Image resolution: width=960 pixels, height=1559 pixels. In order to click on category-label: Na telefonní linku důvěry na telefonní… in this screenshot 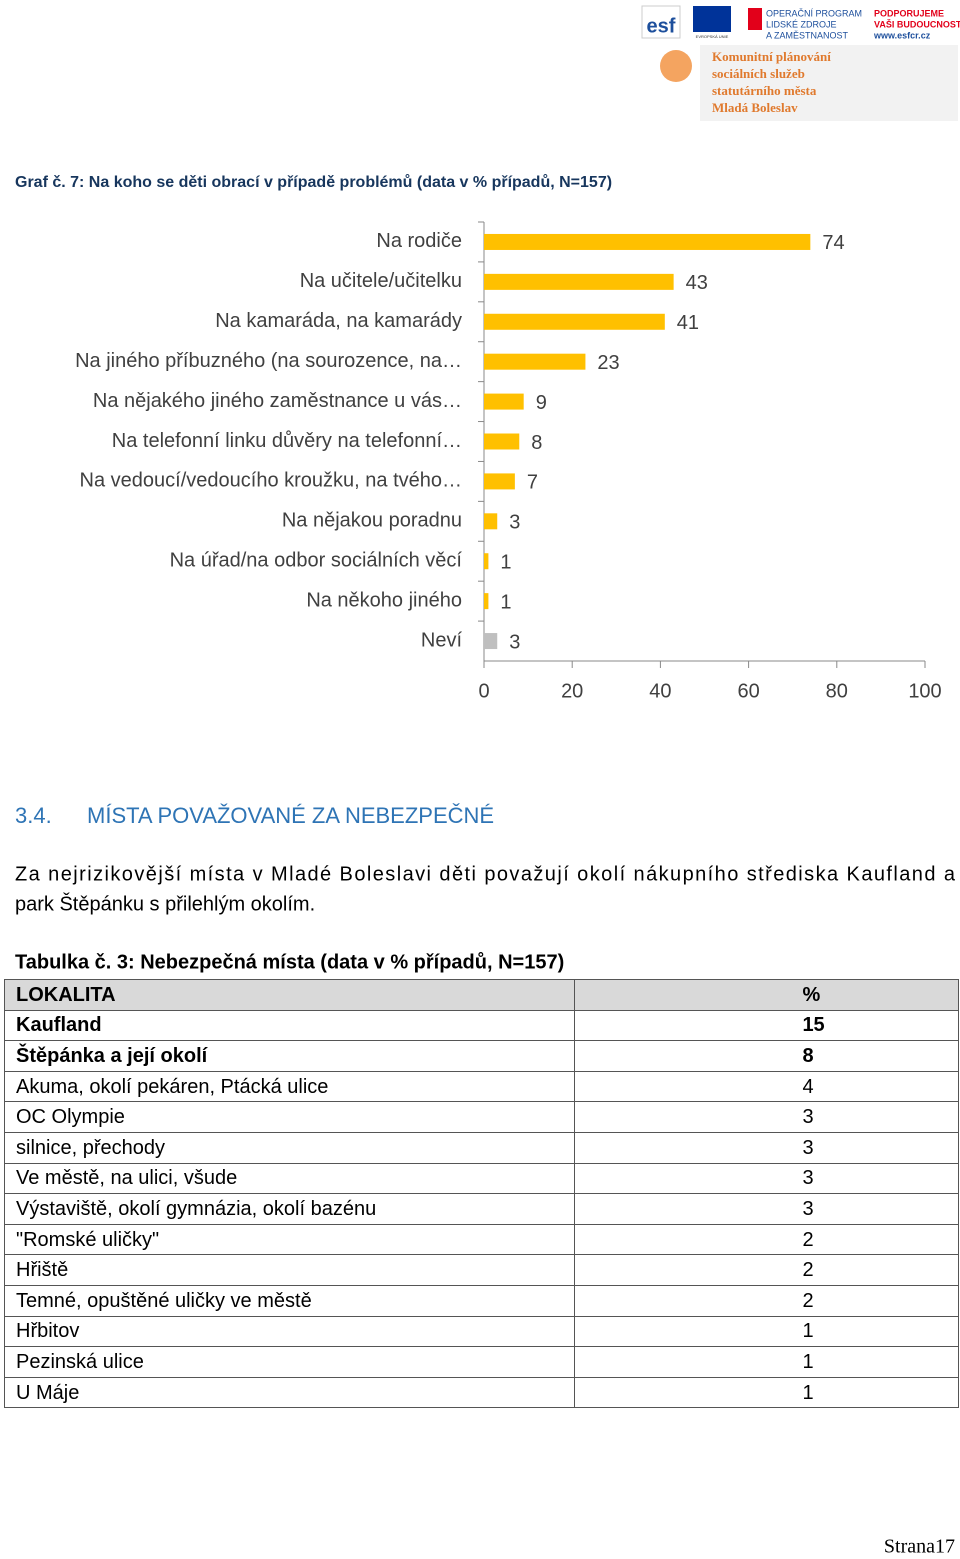, I will do `click(287, 441)`.